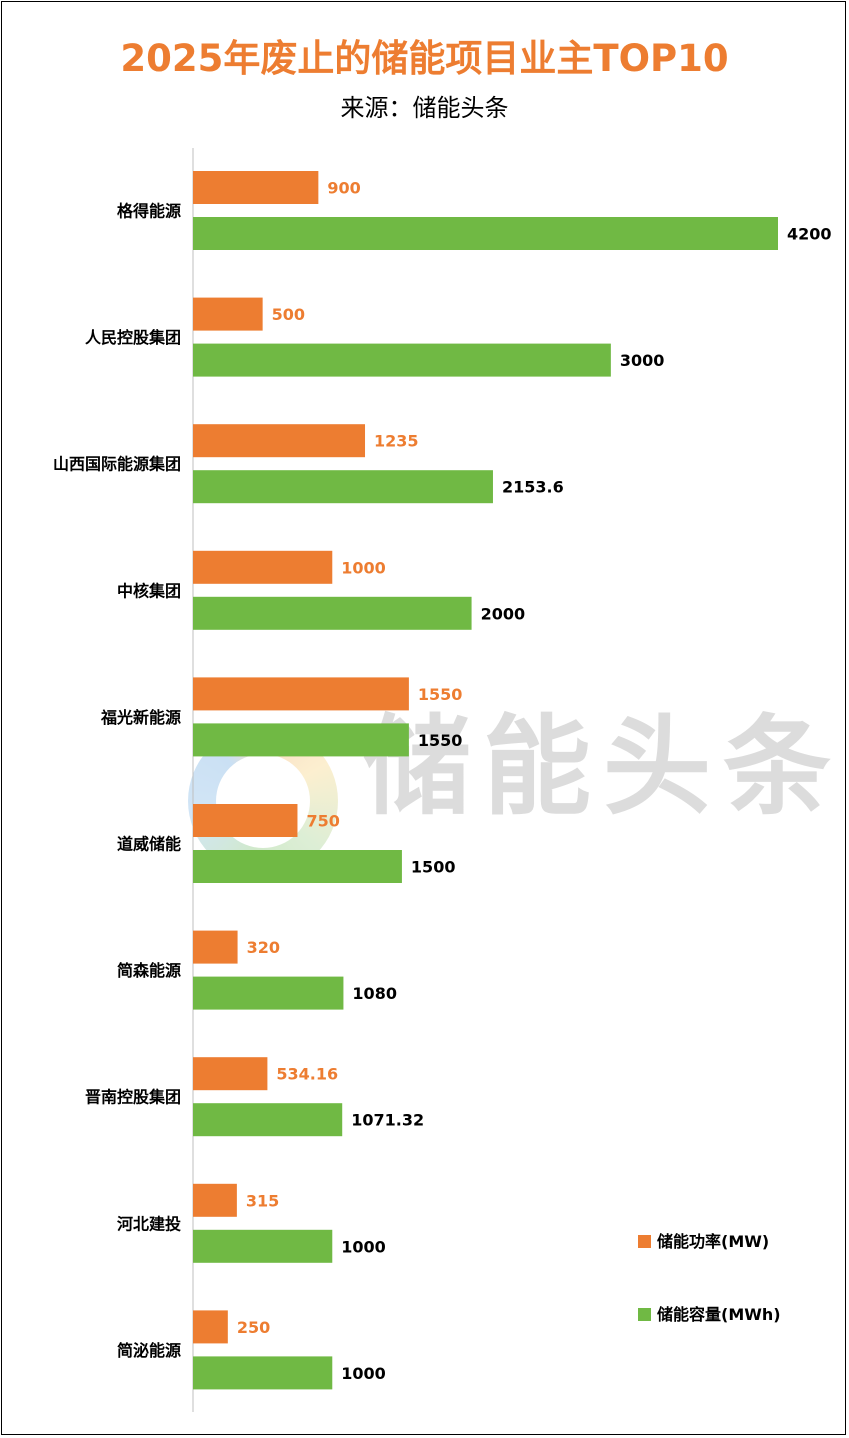 Image resolution: width=849 pixels, height=1438 pixels. What do you see at coordinates (424, 108) in the screenshot?
I see `chart-subtitle: 来源：储能头条` at bounding box center [424, 108].